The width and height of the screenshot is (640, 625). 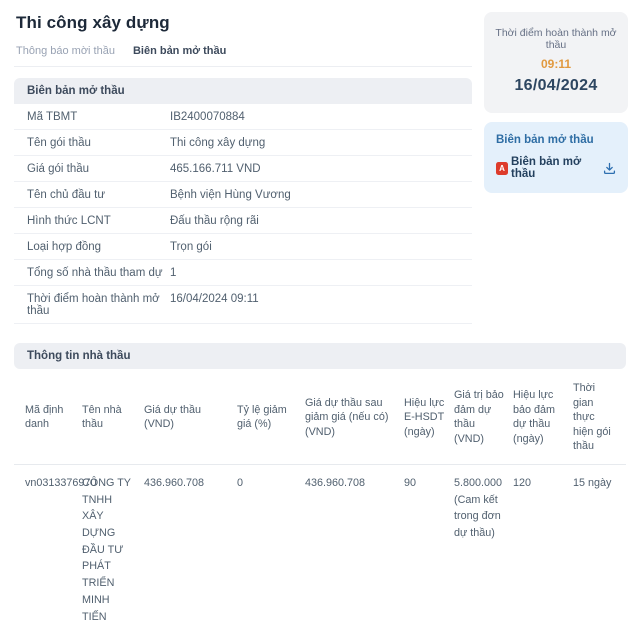 What do you see at coordinates (174, 482) in the screenshot?
I see `cell-gia-du-thau: 436.960.708` at bounding box center [174, 482].